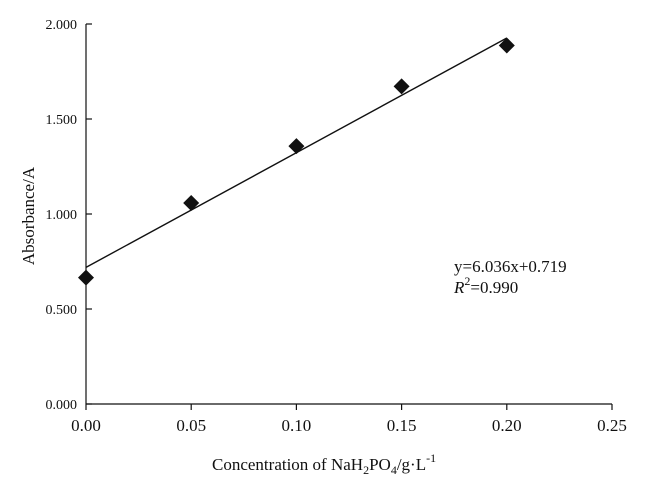  Describe the element at coordinates (191, 425) in the screenshot. I see `x-tick-label: 0.05` at that location.